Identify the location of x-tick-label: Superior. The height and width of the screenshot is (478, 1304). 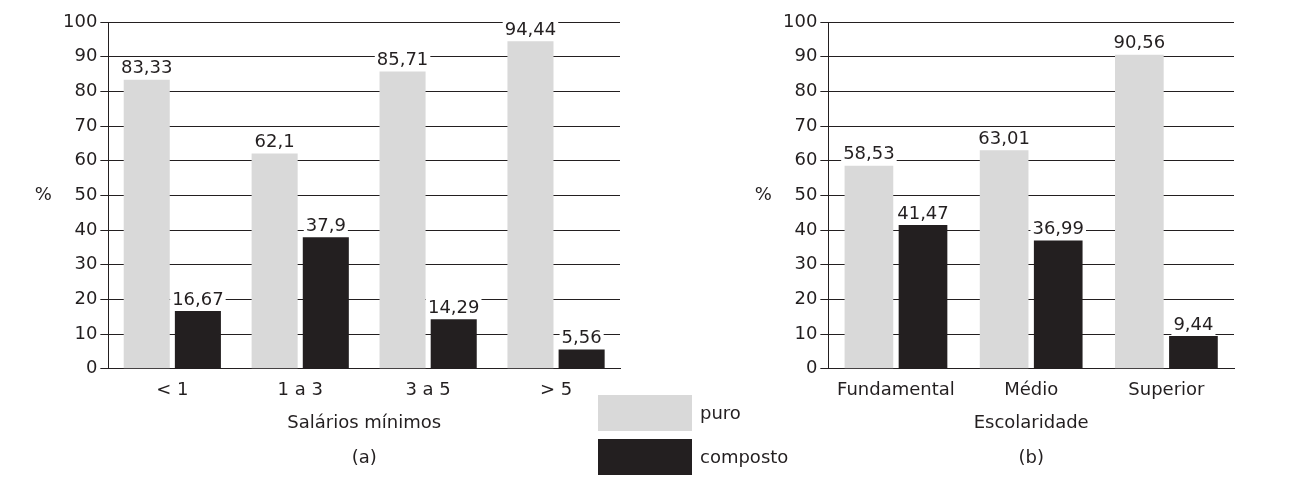
(1167, 389).